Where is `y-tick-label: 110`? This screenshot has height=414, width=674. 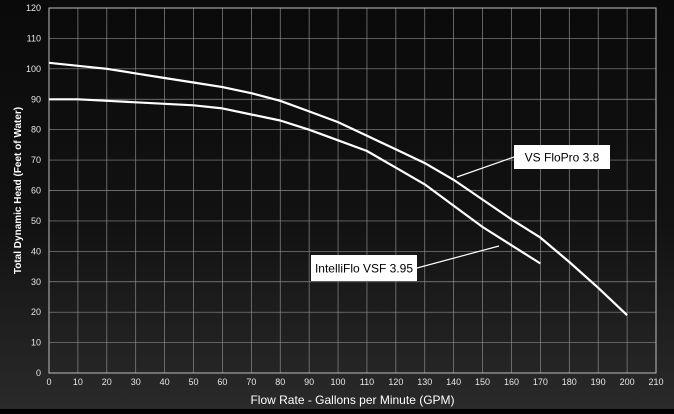
y-tick-label: 110 is located at coordinates (34, 38).